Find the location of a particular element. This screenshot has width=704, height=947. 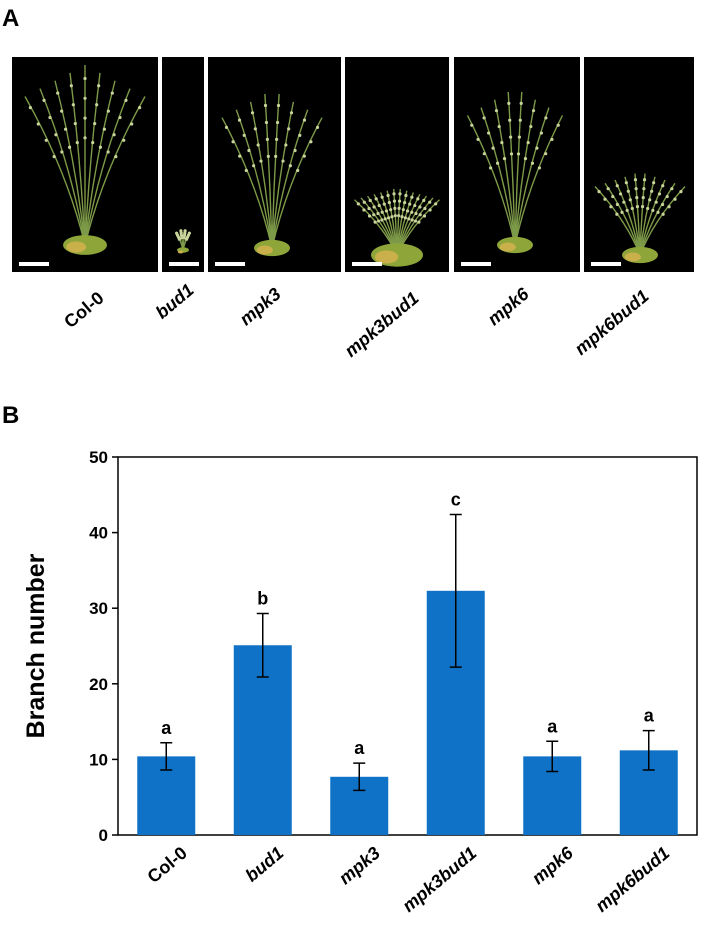

significance-letter: c is located at coordinates (456, 499).